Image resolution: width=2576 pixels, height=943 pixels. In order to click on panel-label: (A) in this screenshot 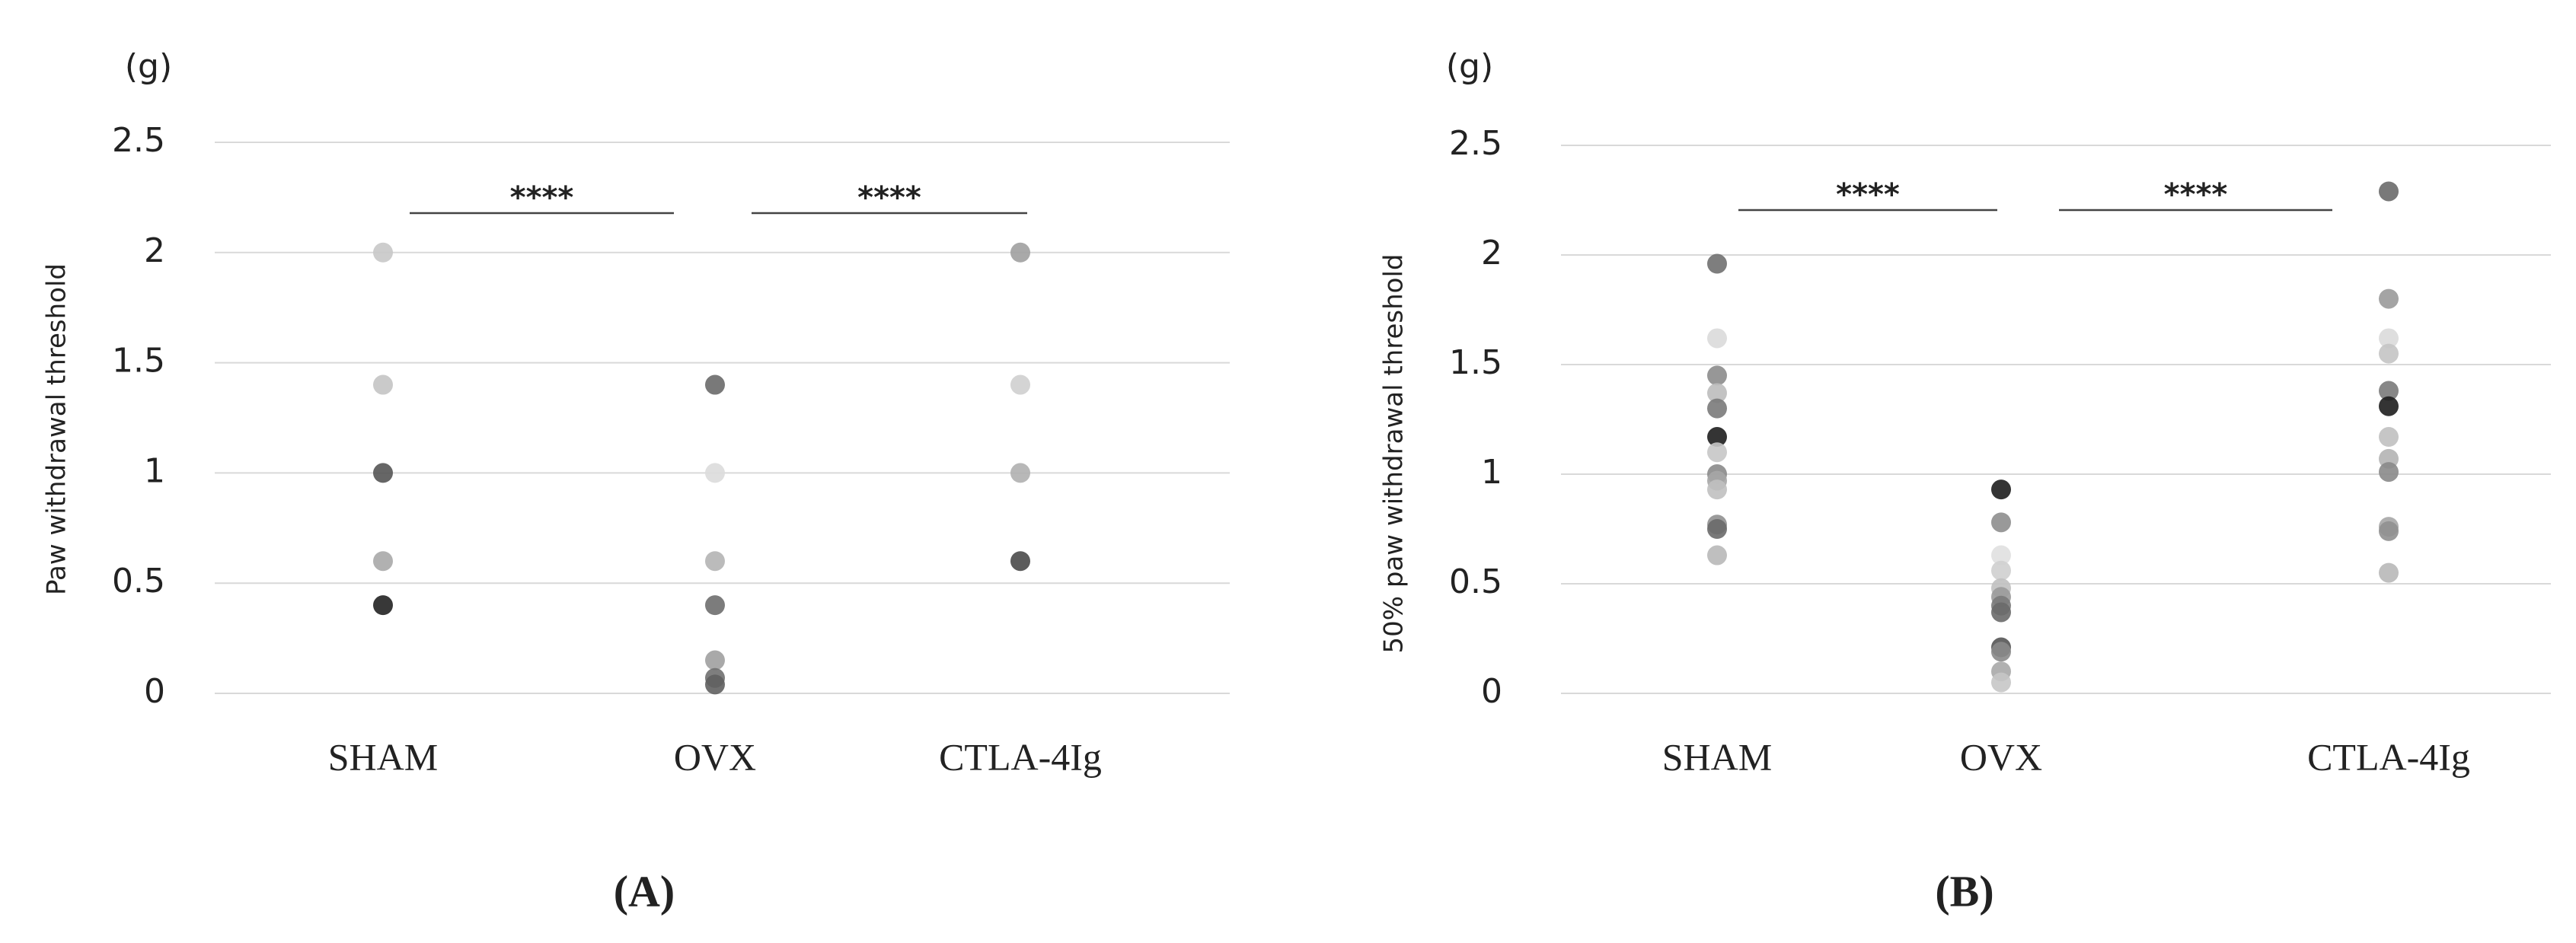, I will do `click(644, 891)`.